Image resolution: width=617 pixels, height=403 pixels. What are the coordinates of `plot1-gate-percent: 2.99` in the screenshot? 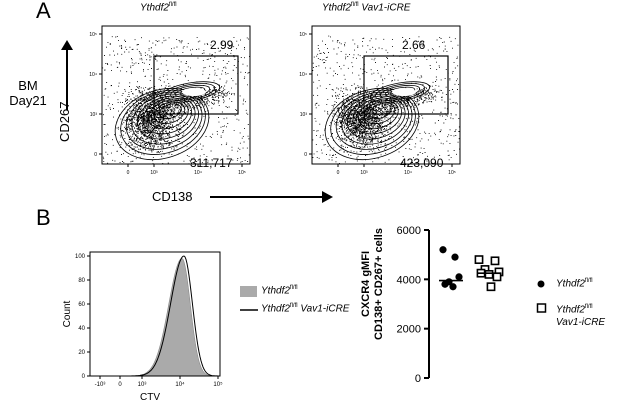 It's located at (222, 45).